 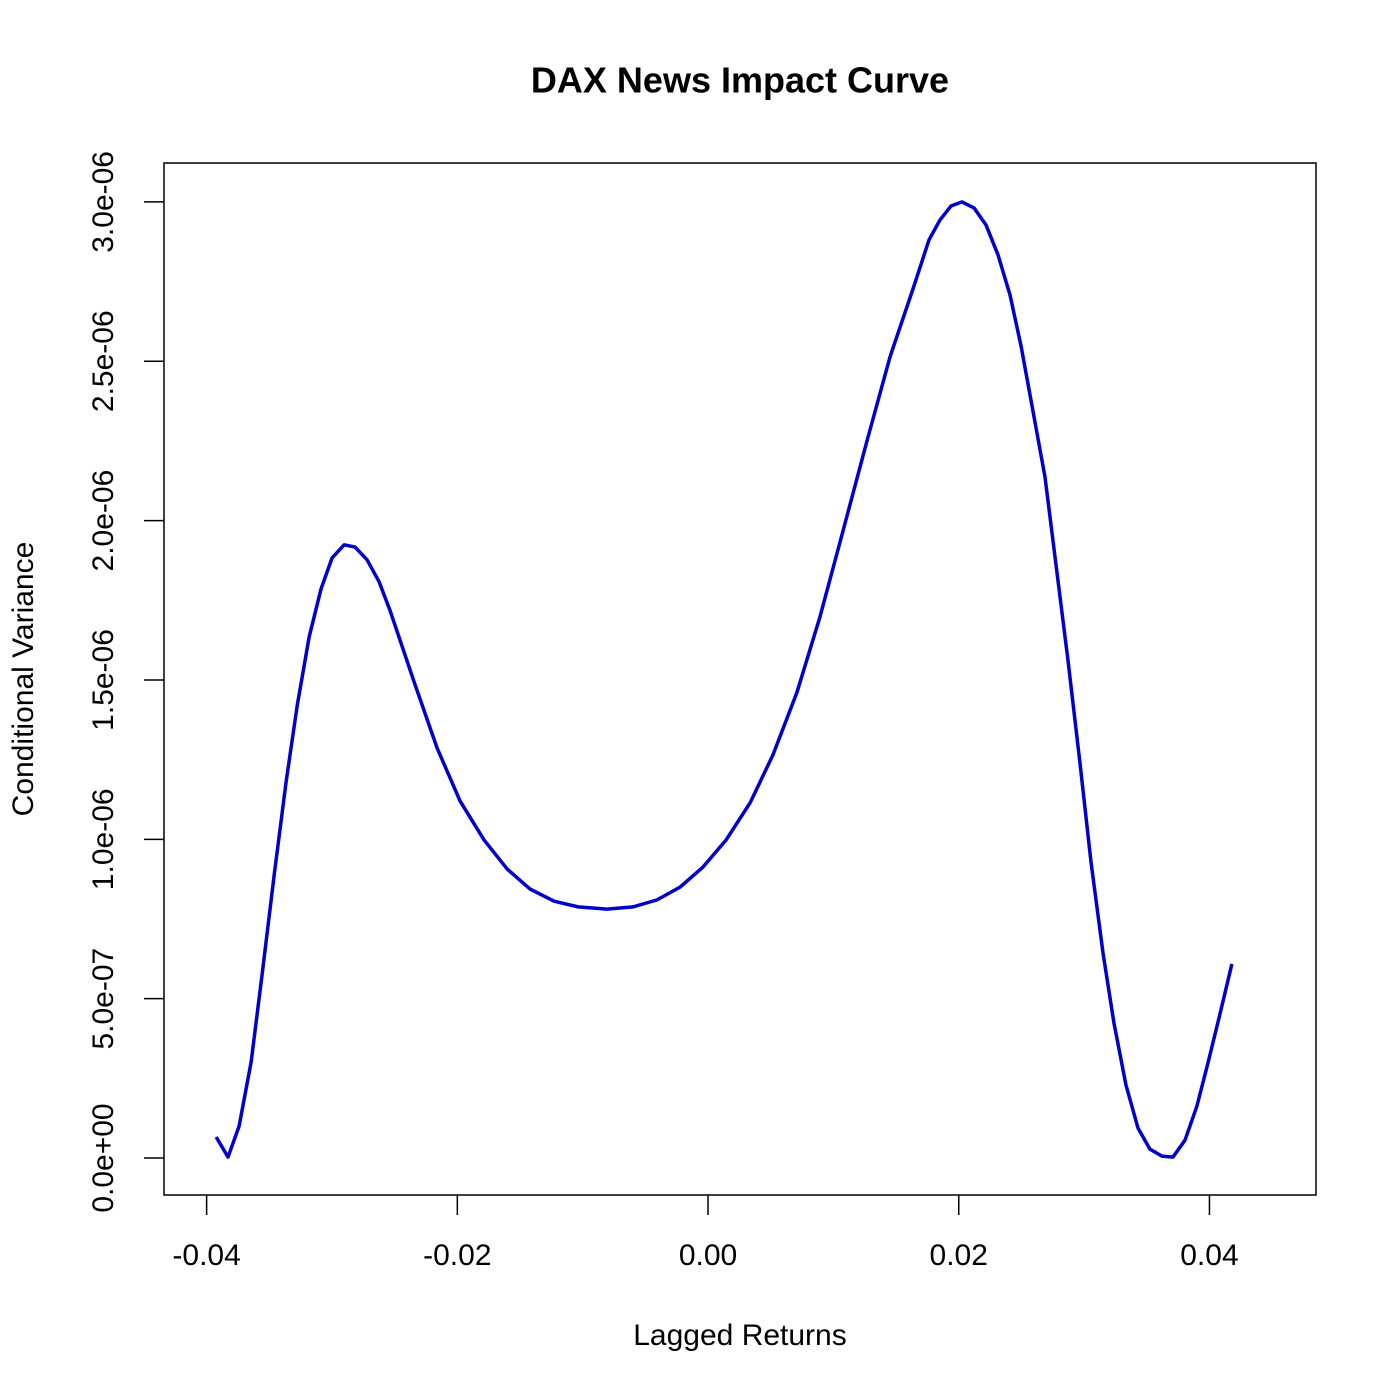 I want to click on x-tick-label: 0.04, so click(x=1209, y=1255).